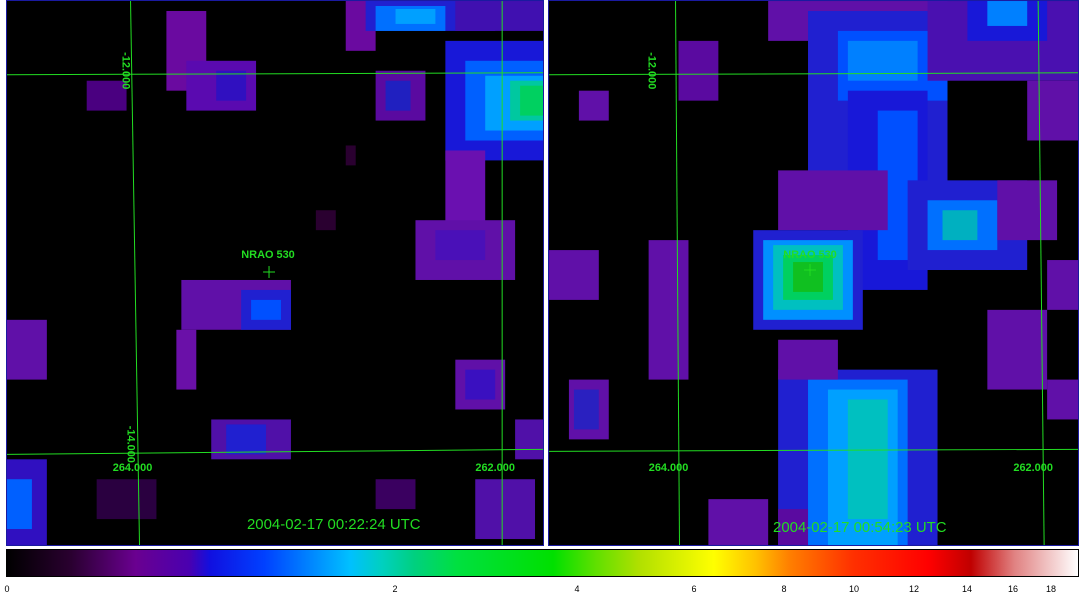 The image size is (1079, 599). I want to click on colorbar-tick: 16, so click(1013, 589).